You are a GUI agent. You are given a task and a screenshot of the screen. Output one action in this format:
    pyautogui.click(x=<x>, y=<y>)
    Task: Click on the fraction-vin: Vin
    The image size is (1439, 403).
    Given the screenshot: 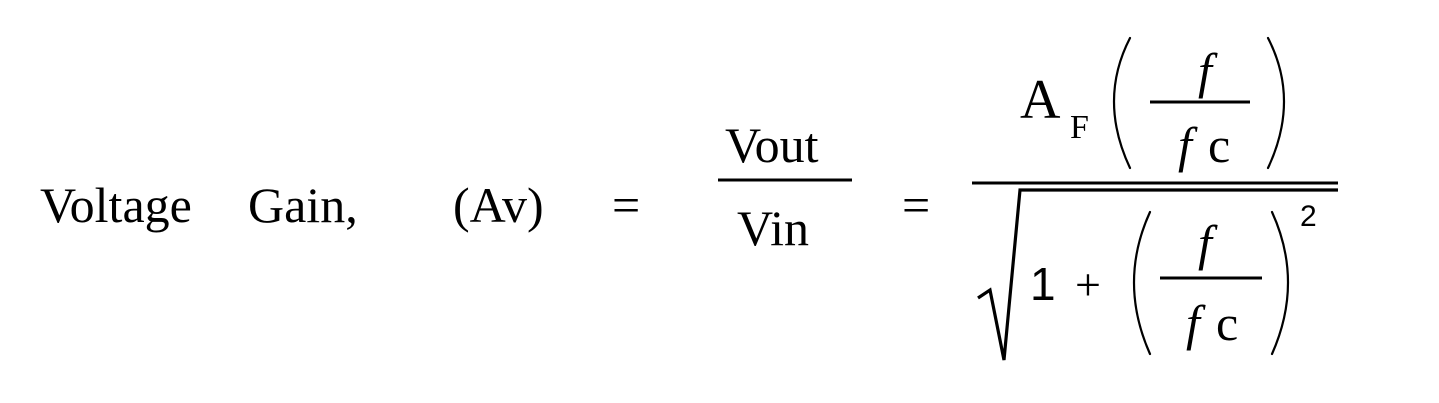 What is the action you would take?
    pyautogui.click(x=773, y=228)
    